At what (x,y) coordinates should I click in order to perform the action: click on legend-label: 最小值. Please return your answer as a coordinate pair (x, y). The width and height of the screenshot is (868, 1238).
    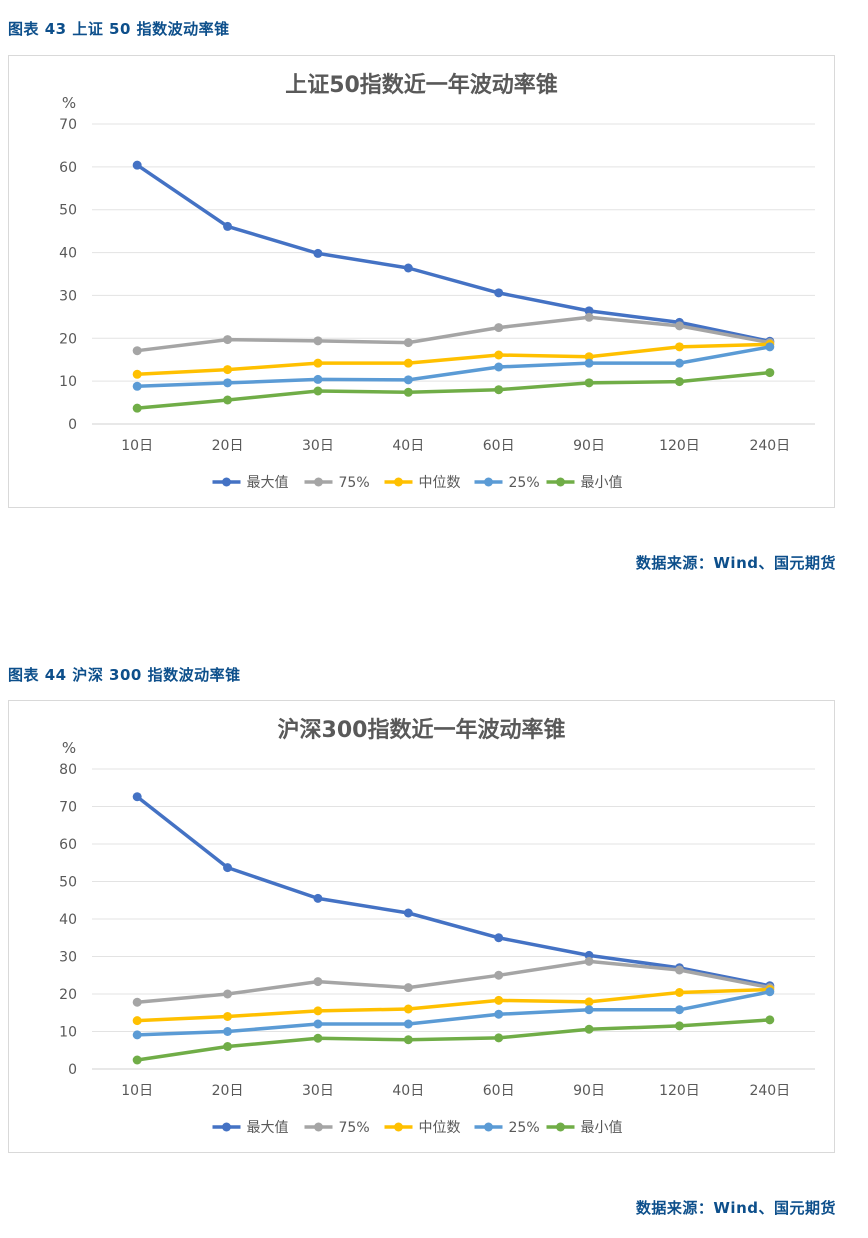
    Looking at the image, I should click on (602, 1128).